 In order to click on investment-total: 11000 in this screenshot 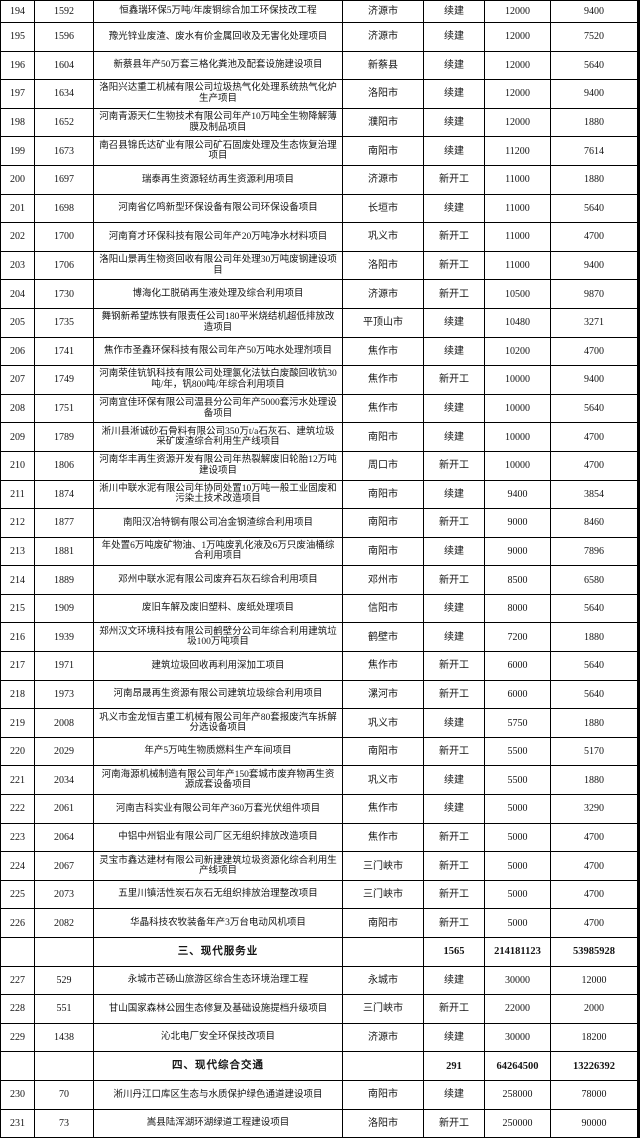, I will do `click(517, 237)`.